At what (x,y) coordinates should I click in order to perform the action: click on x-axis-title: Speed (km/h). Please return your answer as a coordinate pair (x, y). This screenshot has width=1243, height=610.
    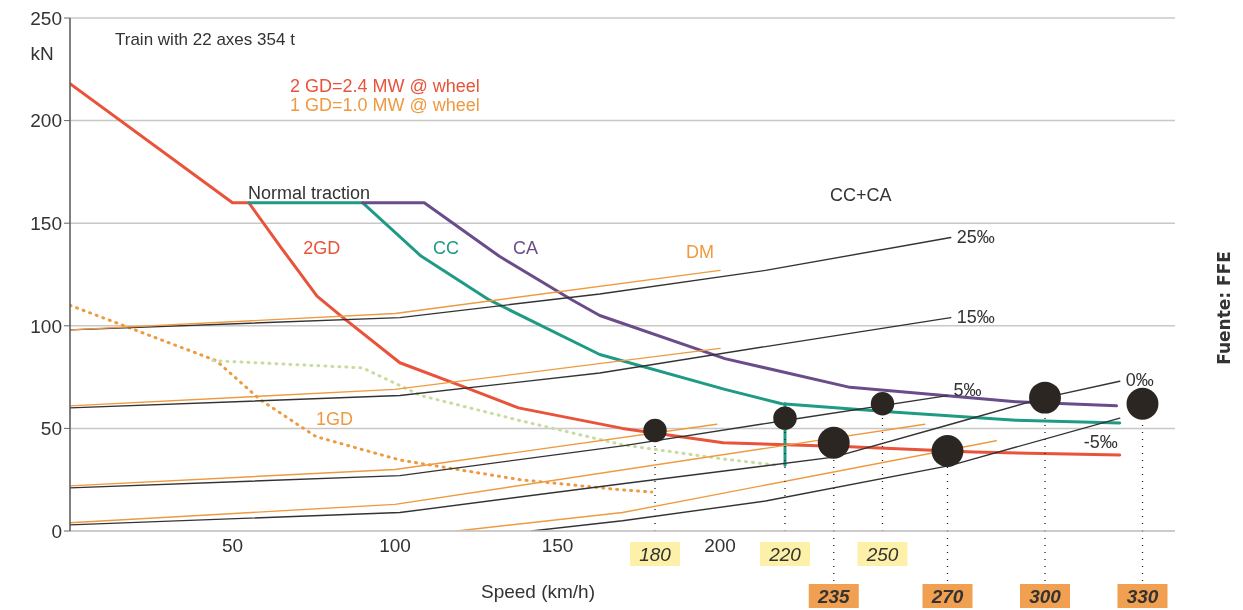
    Looking at the image, I should click on (538, 591).